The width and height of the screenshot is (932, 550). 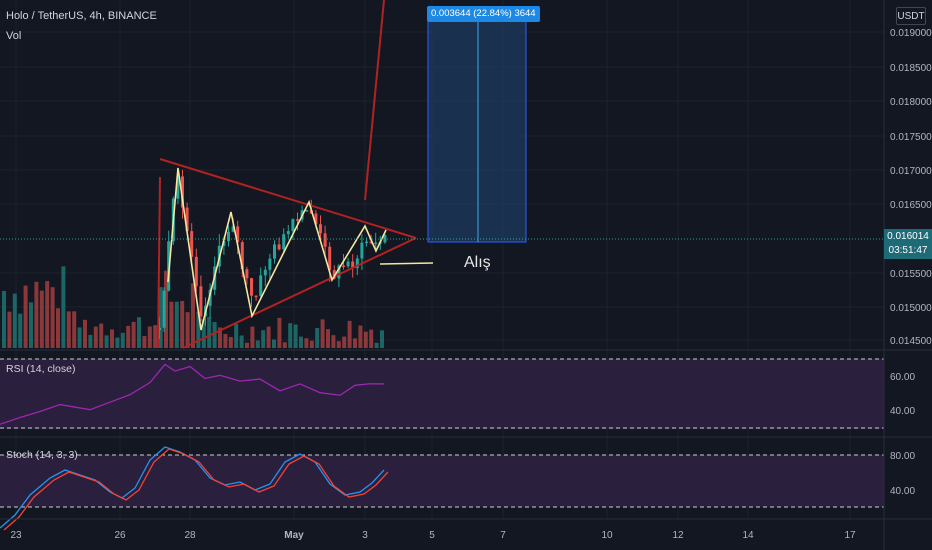 I want to click on measure-tool, so click(x=477, y=128).